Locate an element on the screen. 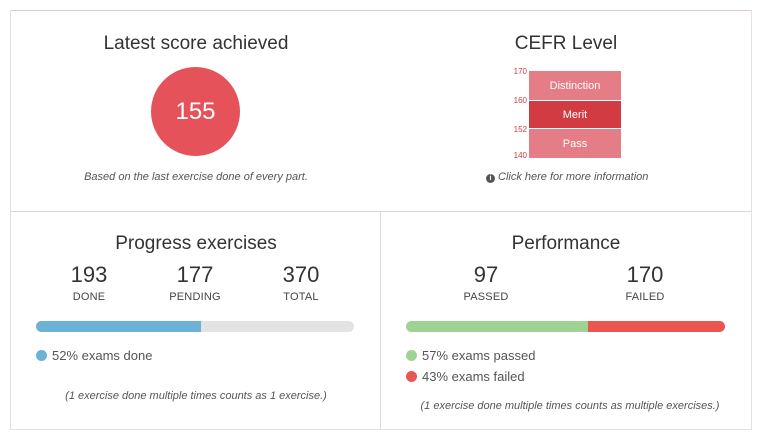  column-divider is located at coordinates (380, 321).